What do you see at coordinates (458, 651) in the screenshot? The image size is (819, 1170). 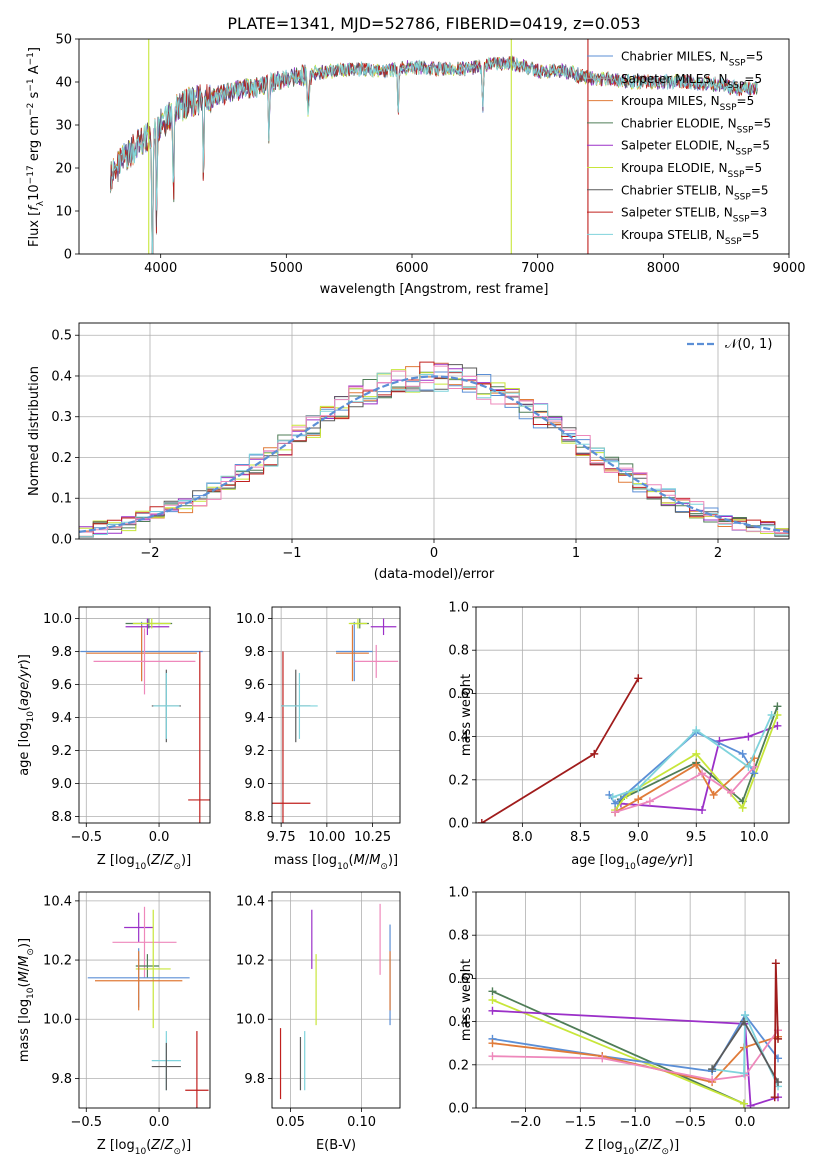 I see `y-tick-label: 0.8` at bounding box center [458, 651].